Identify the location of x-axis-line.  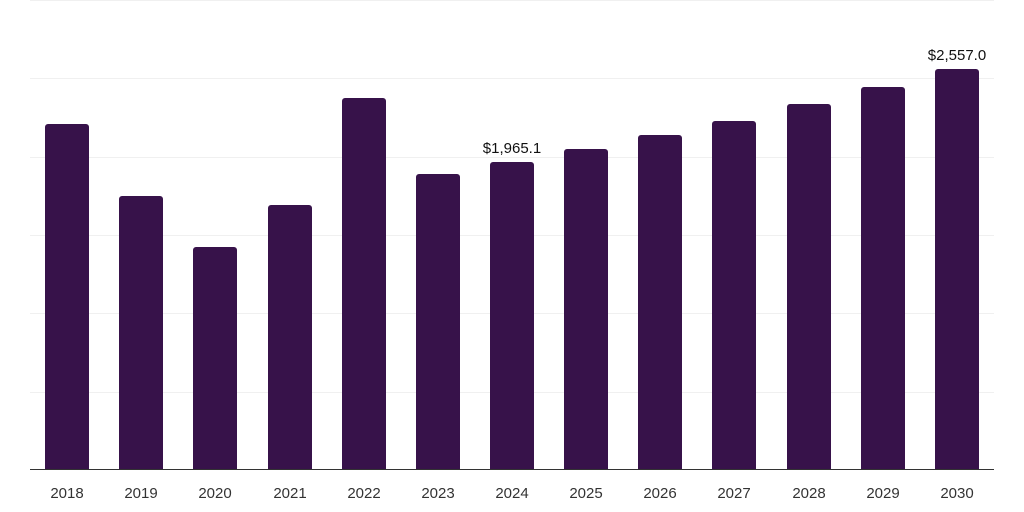
(512, 469).